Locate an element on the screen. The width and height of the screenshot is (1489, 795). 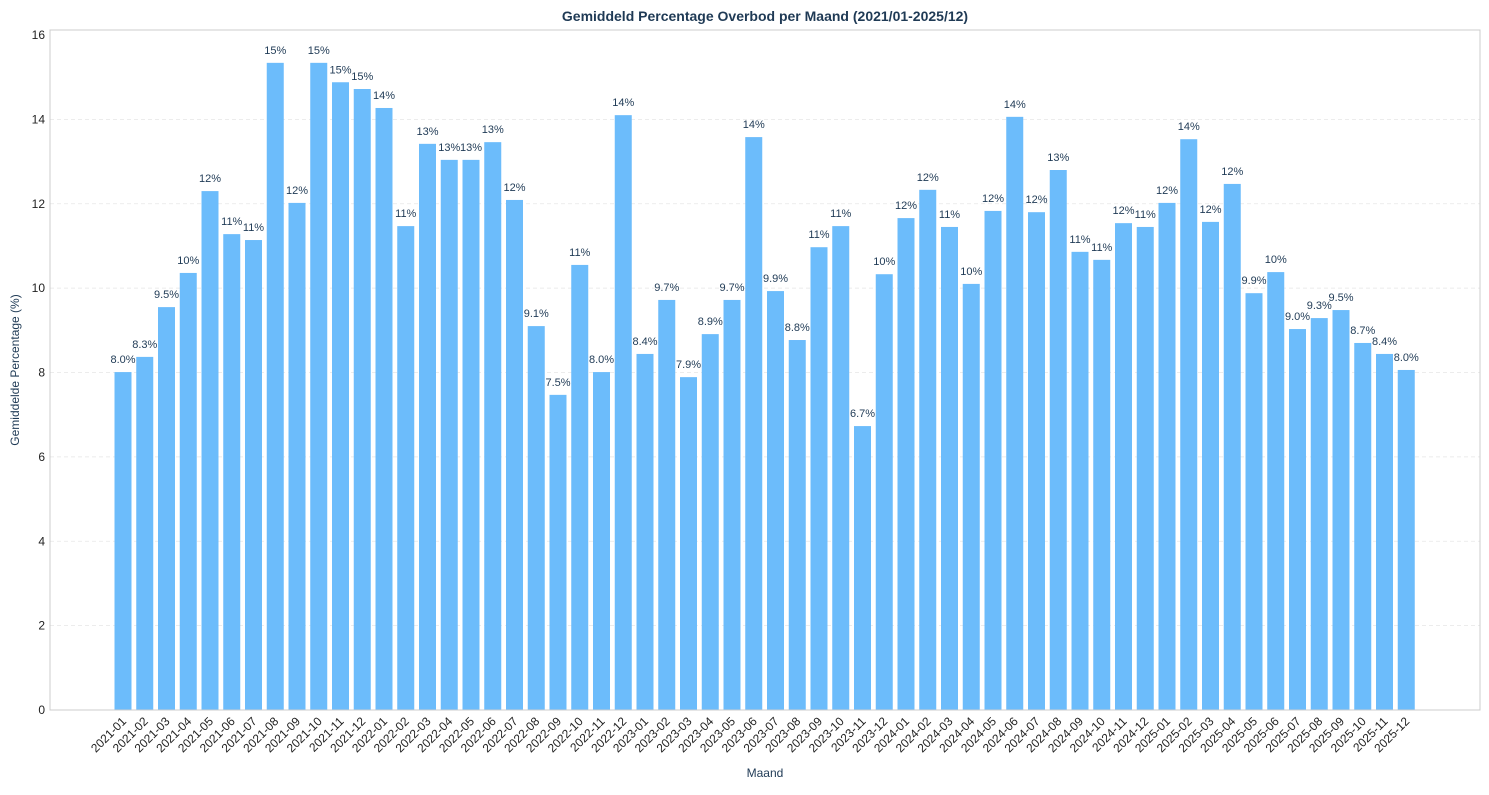
data-label: 9.9% is located at coordinates (775, 279).